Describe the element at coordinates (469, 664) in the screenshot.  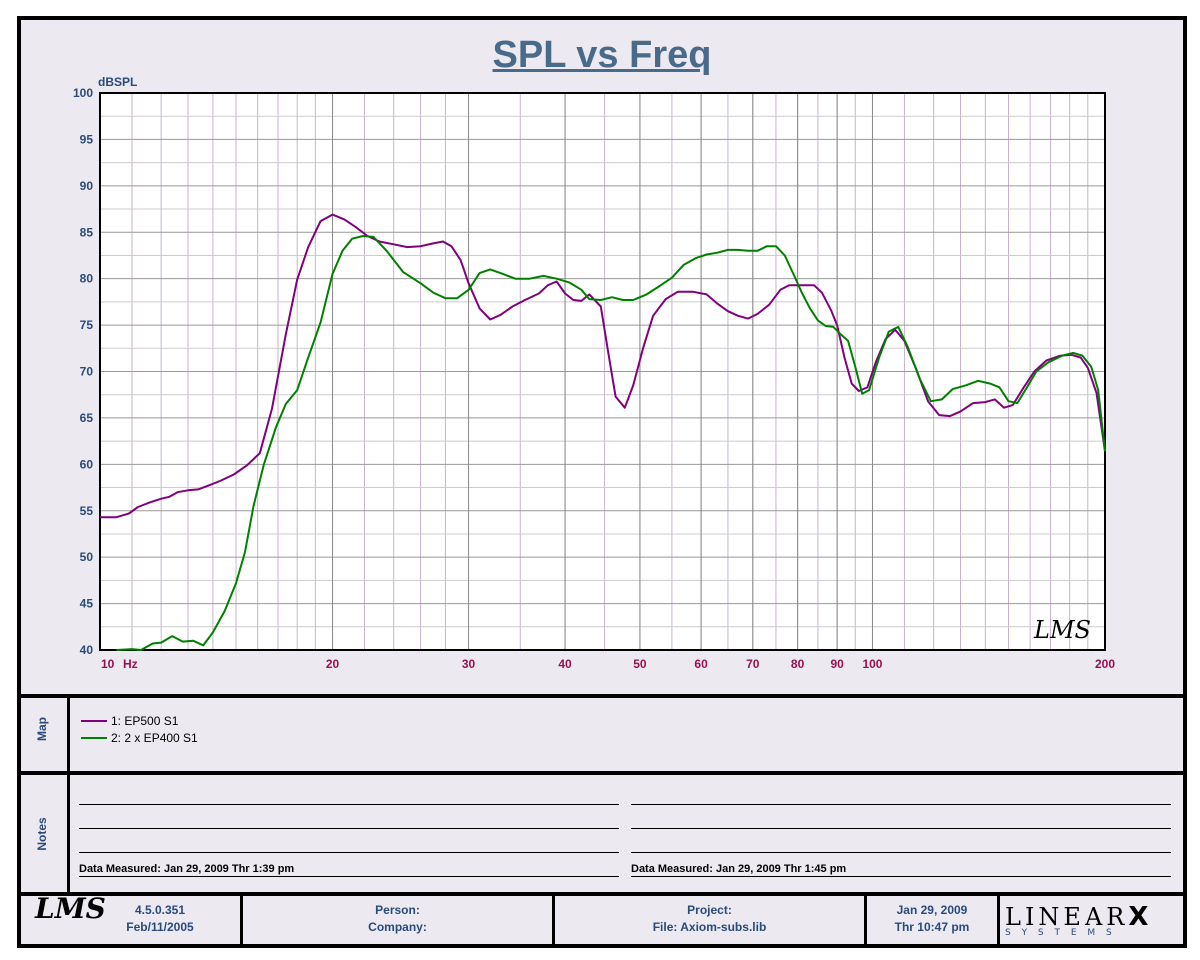
I see `x-tick-label: 30` at that location.